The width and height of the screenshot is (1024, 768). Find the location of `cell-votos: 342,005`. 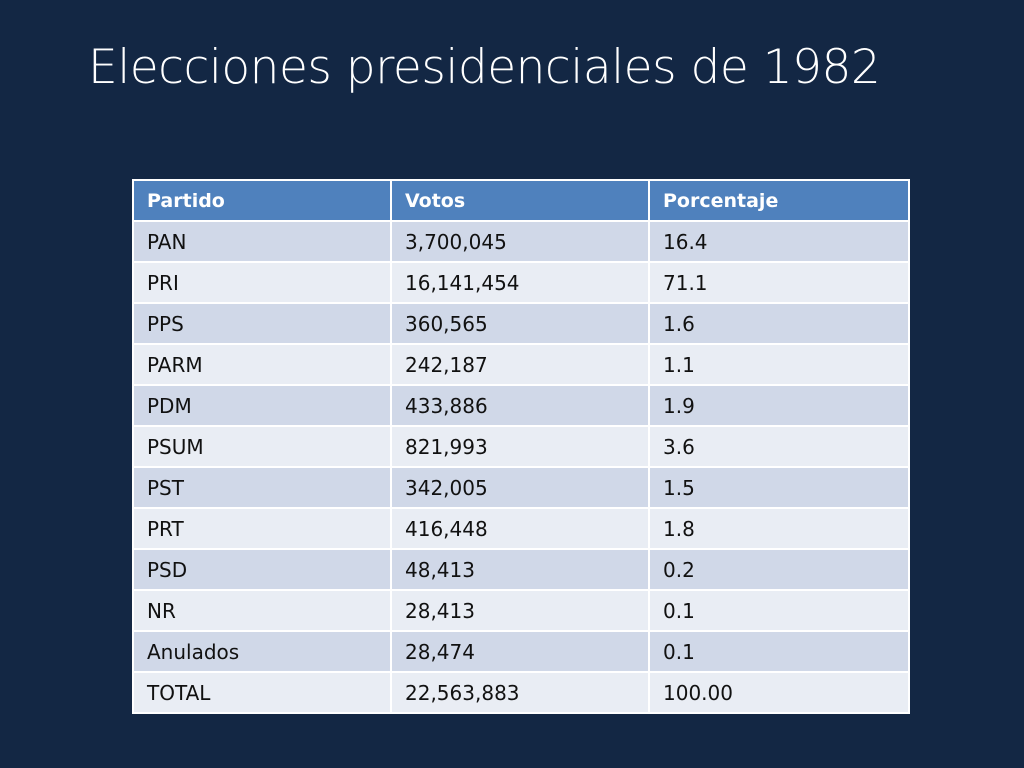

cell-votos: 342,005 is located at coordinates (520, 487).